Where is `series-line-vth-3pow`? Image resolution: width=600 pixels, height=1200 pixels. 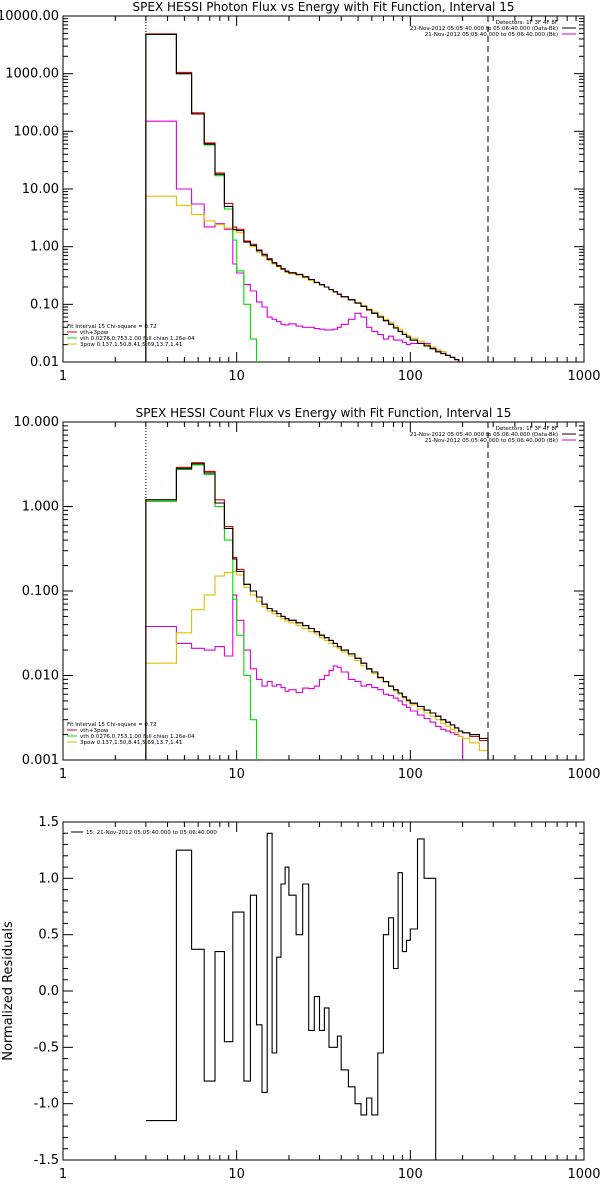 series-line-vth-3pow is located at coordinates (304, 197).